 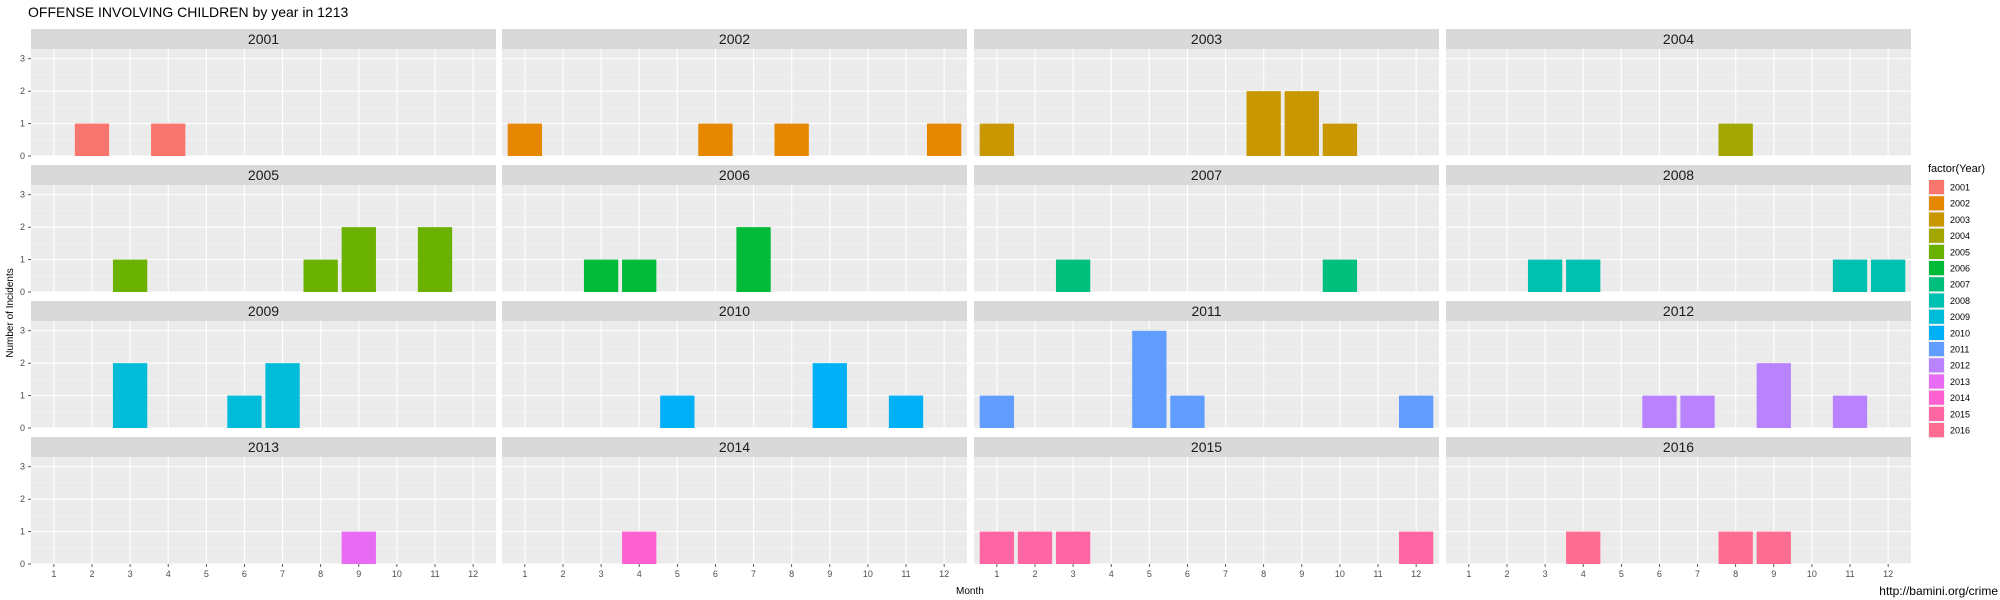 I want to click on facet-label: 2005, so click(x=263, y=175).